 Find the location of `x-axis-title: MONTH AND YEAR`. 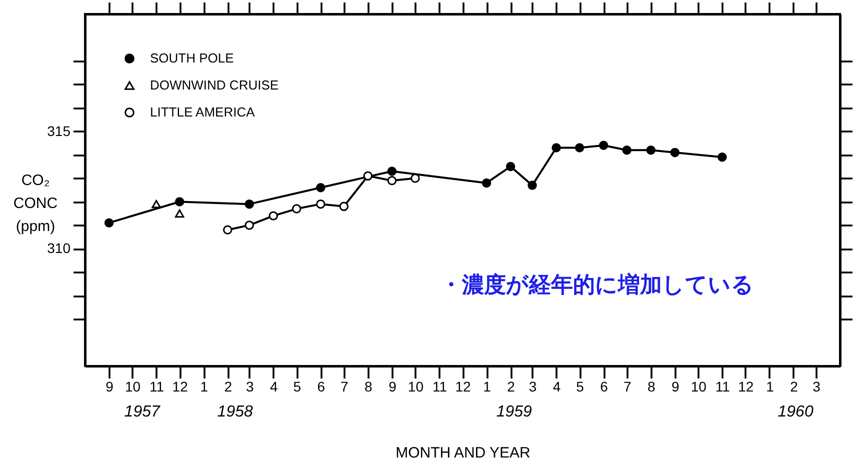

x-axis-title: MONTH AND YEAR is located at coordinates (463, 453).